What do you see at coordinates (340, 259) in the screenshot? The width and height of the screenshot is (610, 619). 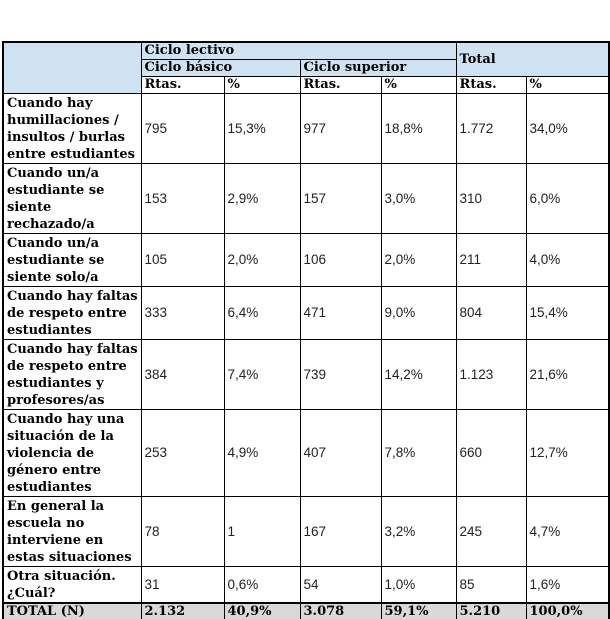 I see `cell-superior-rtas: 106` at bounding box center [340, 259].